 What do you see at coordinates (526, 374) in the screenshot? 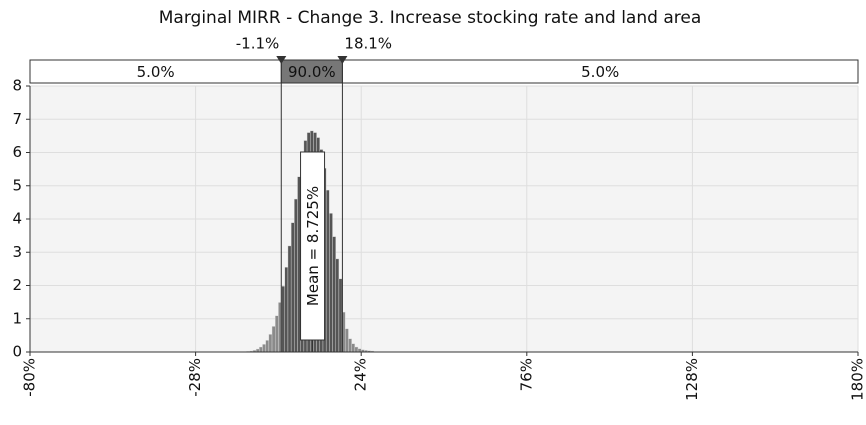
I see `x-tick-label: 76%` at bounding box center [526, 374].